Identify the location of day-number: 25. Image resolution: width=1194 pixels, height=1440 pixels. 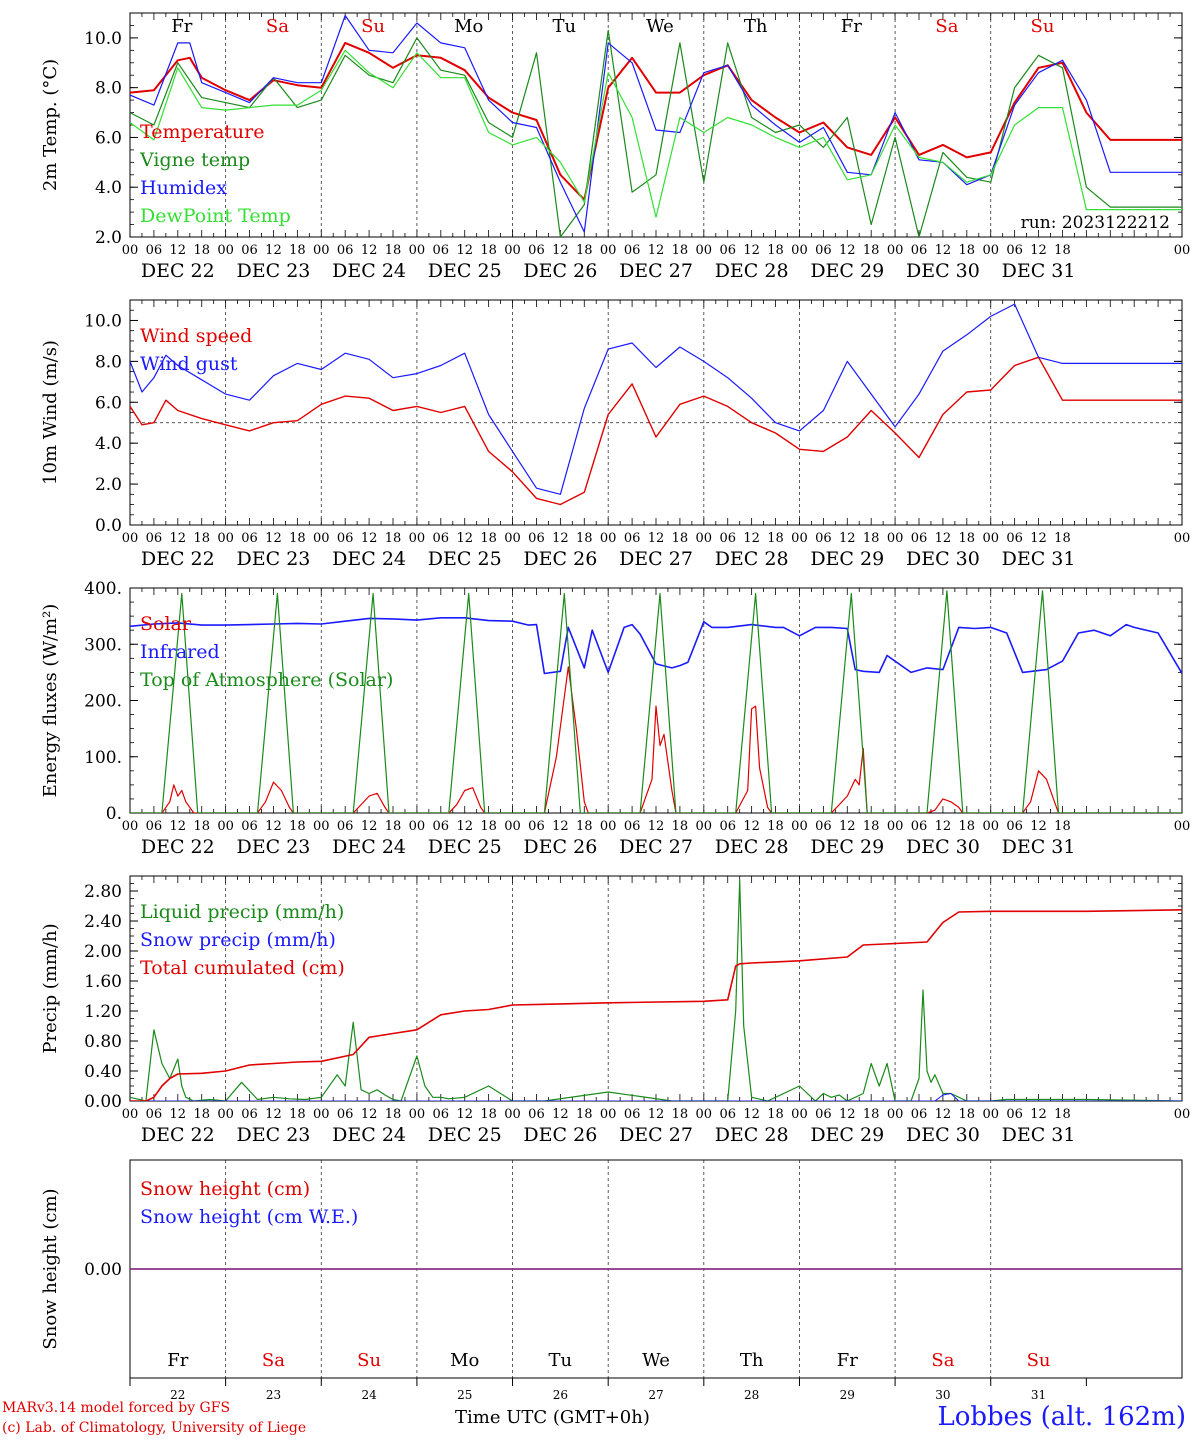
(464, 1395).